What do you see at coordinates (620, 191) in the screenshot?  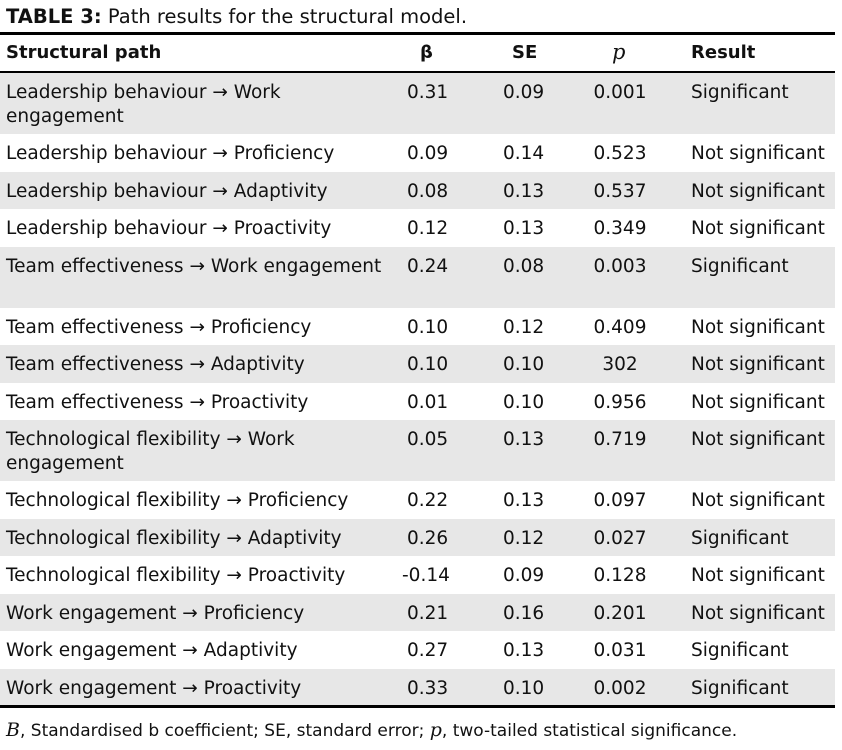 I see `cell-p: 0.537` at bounding box center [620, 191].